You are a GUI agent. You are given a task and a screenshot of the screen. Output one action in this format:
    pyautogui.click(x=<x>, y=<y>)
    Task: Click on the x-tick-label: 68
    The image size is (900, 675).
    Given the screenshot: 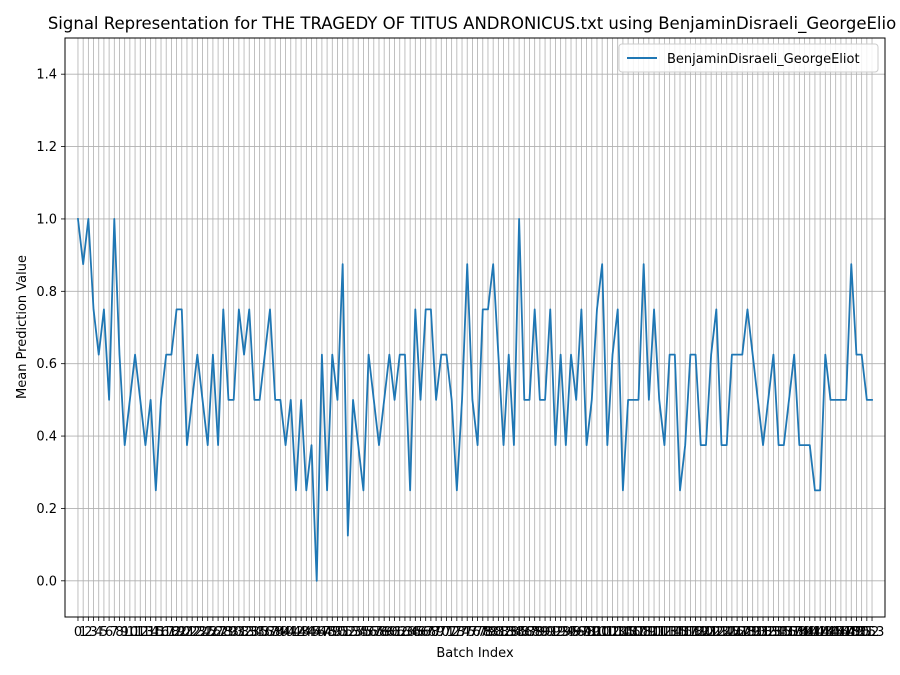 What is the action you would take?
    pyautogui.click(x=431, y=632)
    